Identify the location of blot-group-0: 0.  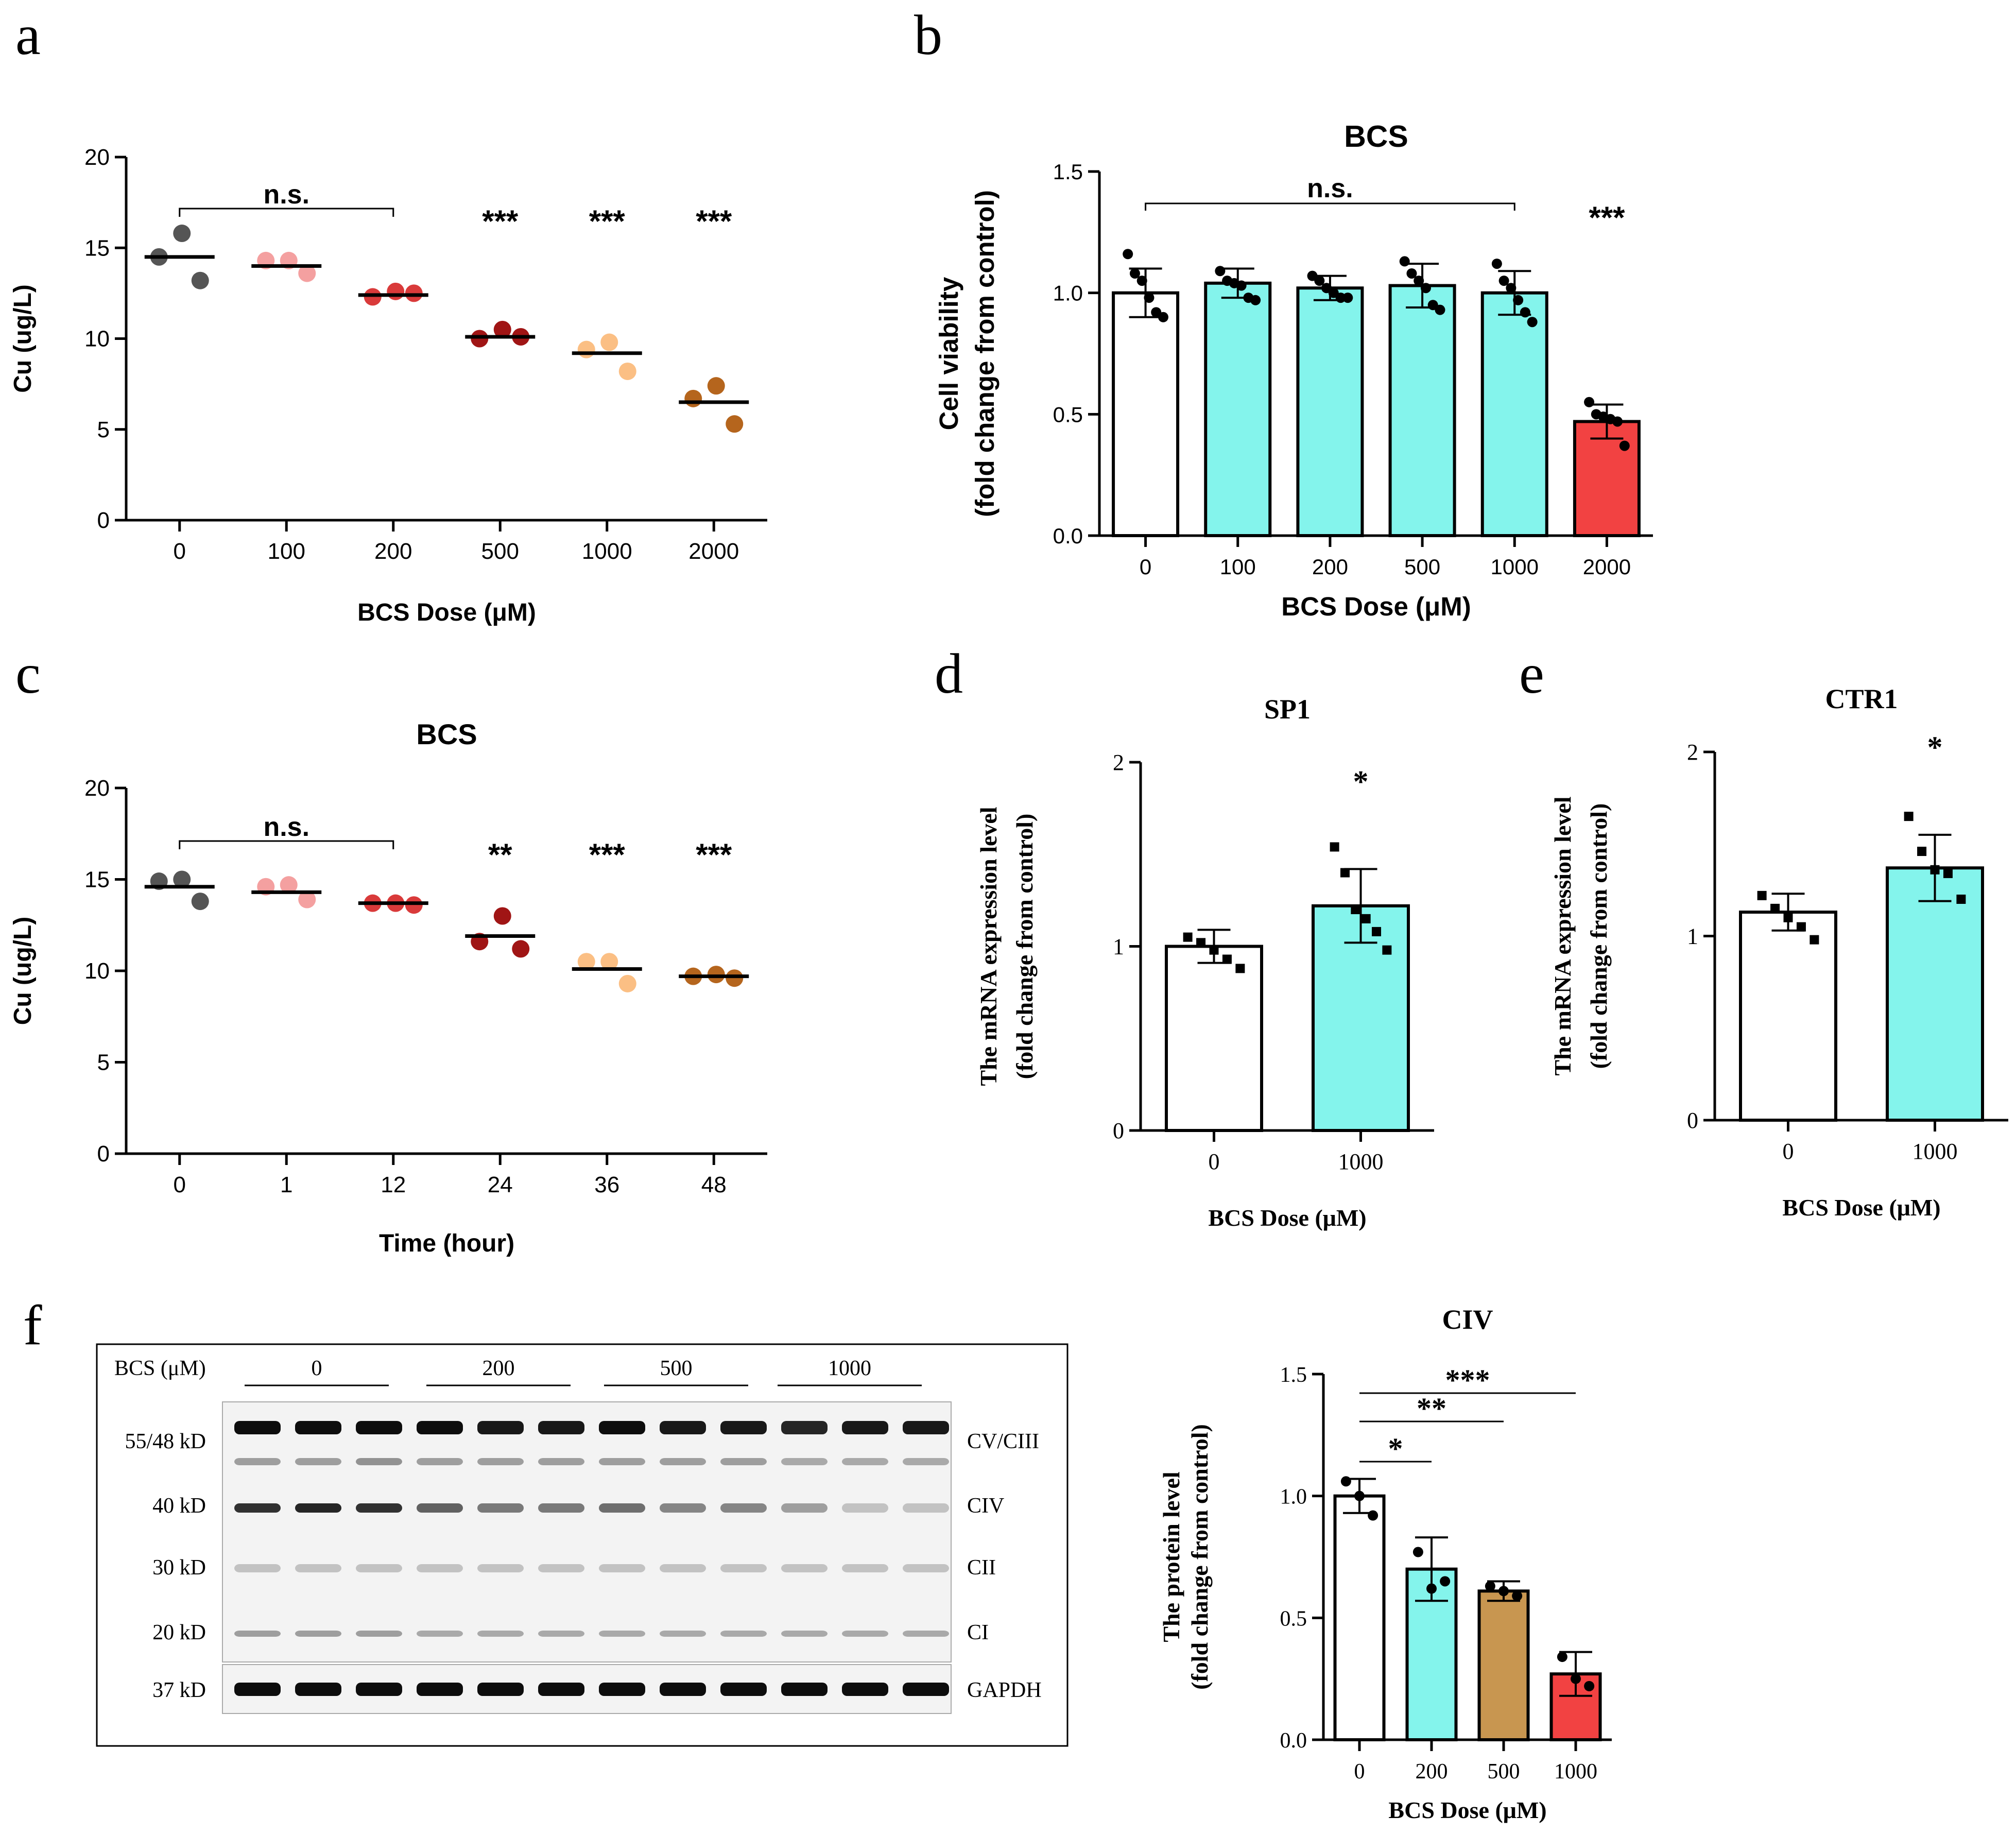
(317, 1369).